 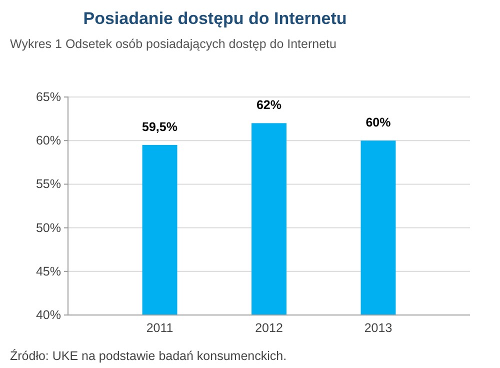 I want to click on chart-title: Posiadanie dostępu do Internetu, so click(x=215, y=18).